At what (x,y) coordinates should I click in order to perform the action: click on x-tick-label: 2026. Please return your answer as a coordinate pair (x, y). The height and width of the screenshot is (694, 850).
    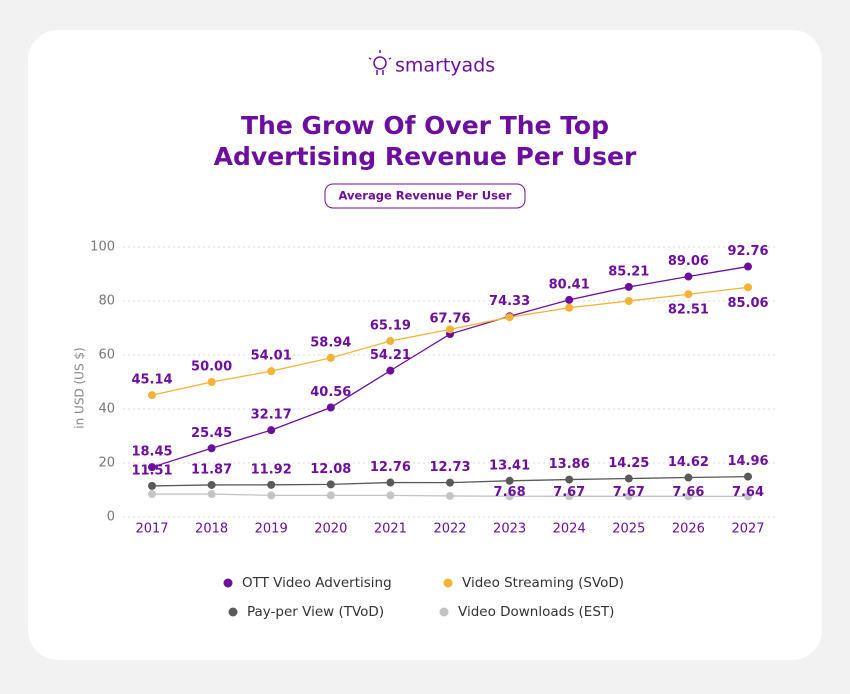
    Looking at the image, I should click on (688, 529).